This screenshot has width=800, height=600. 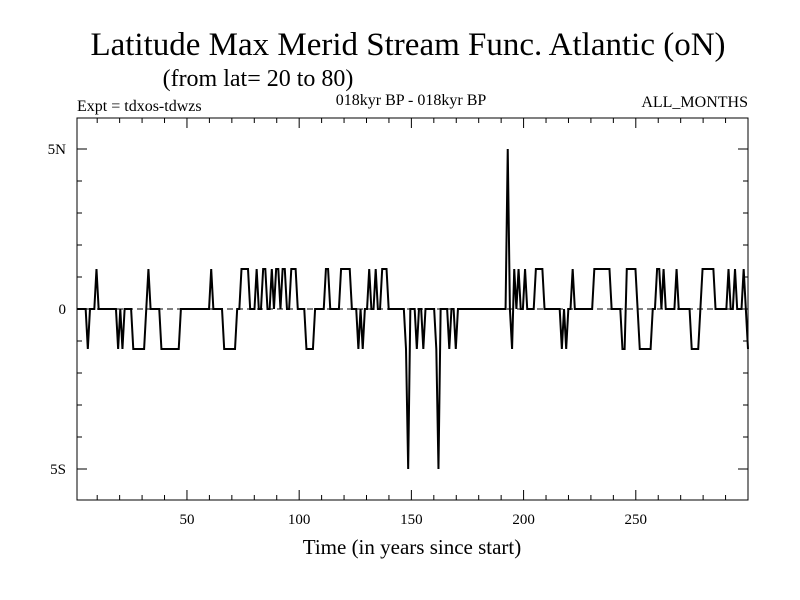 I want to click on months-label: ALL_MONTHS, so click(x=694, y=102).